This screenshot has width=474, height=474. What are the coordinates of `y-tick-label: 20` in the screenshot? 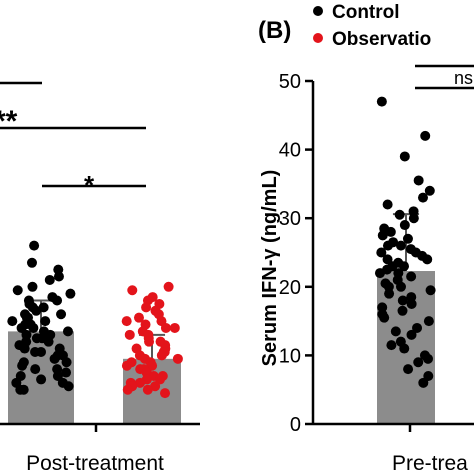 It's located at (290, 288).